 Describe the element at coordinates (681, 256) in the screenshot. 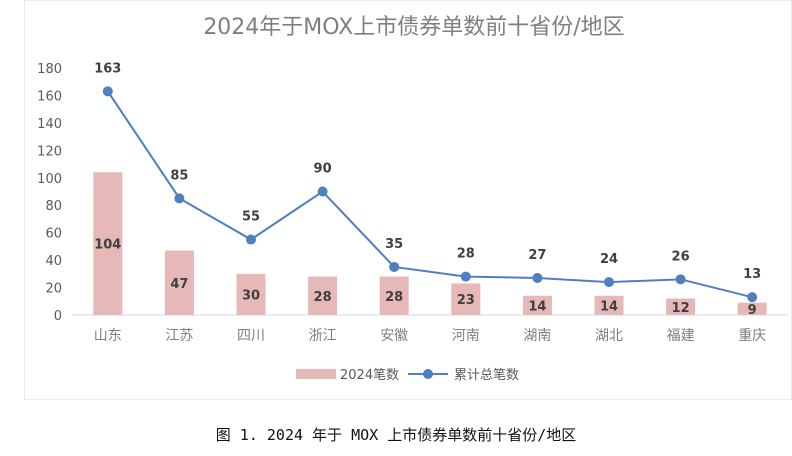

I see `line-value-label: 26` at that location.